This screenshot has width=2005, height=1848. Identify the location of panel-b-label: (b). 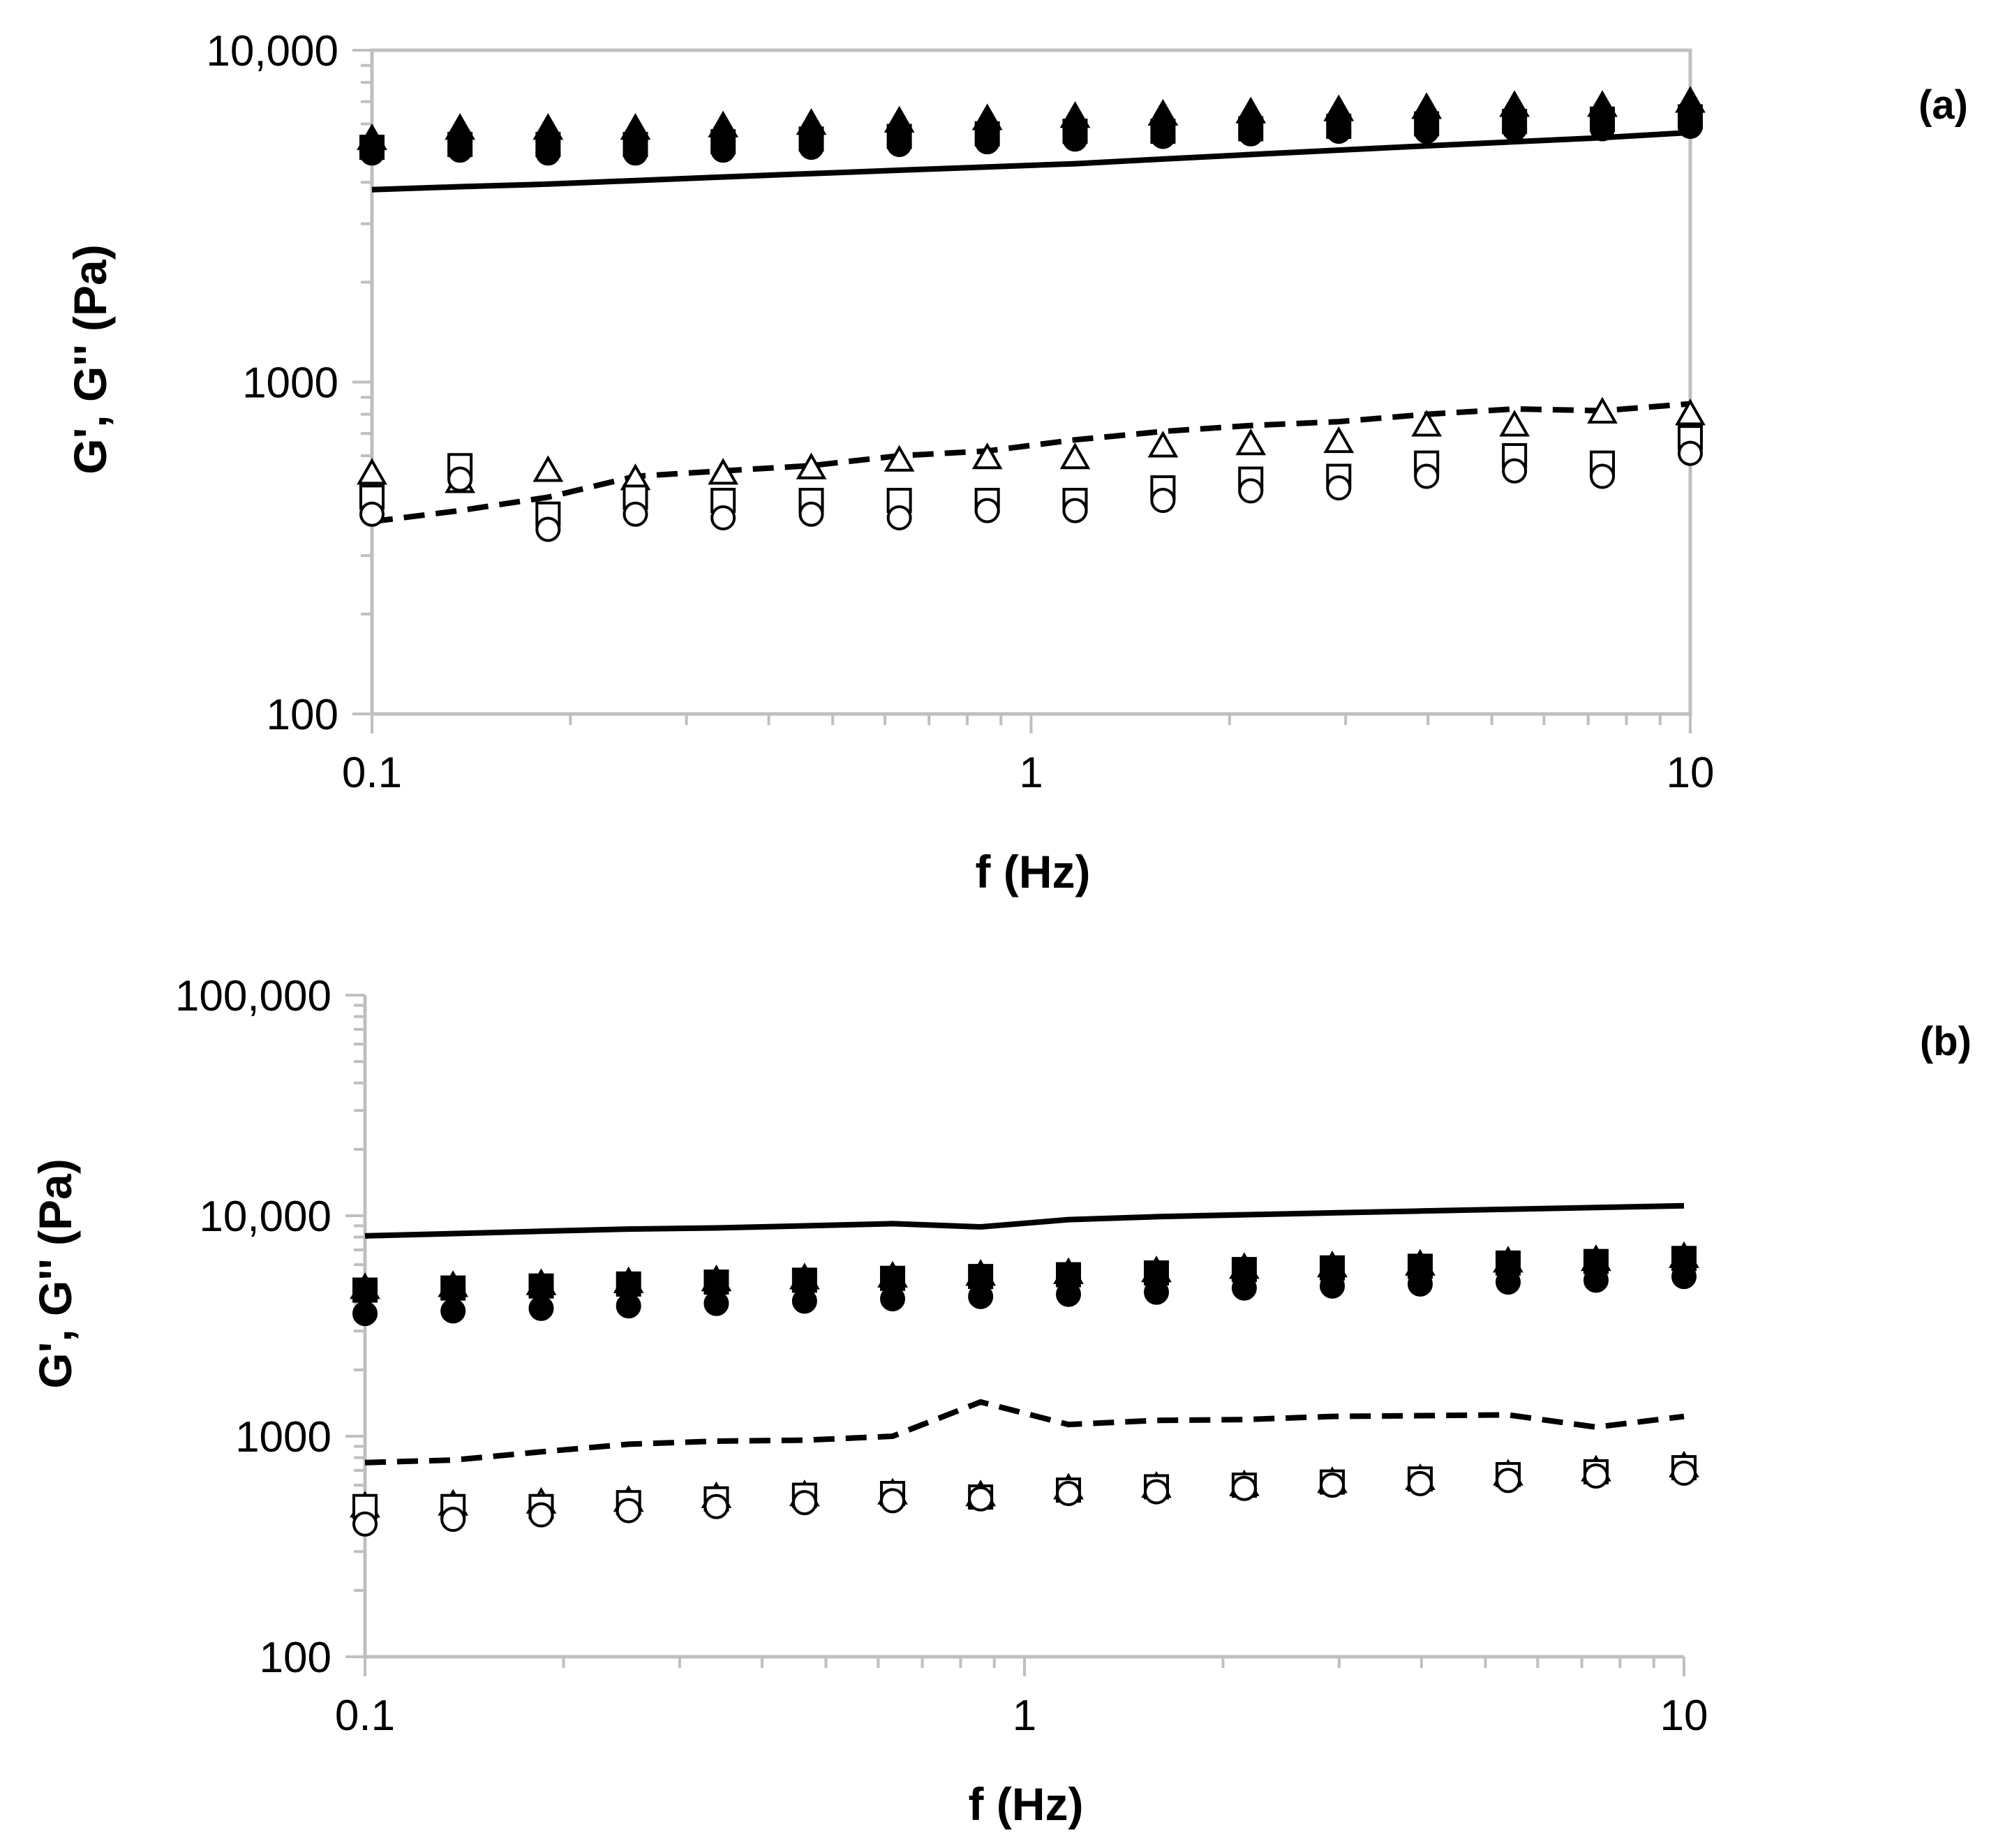
(1946, 1041).